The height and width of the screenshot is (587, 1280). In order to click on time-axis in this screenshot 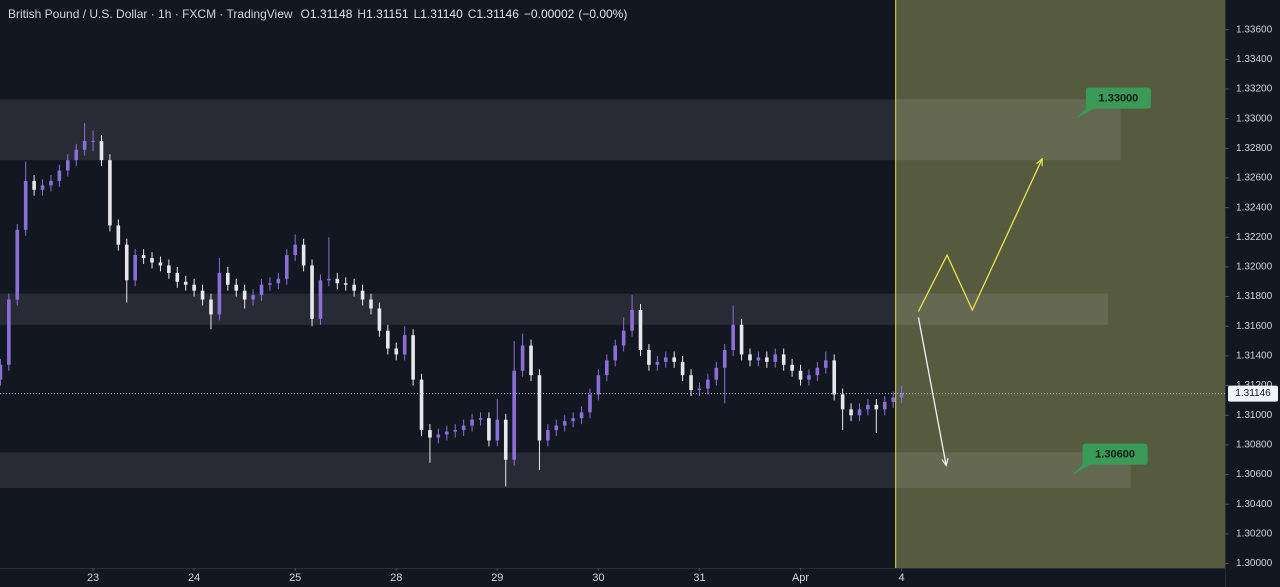, I will do `click(612, 577)`.